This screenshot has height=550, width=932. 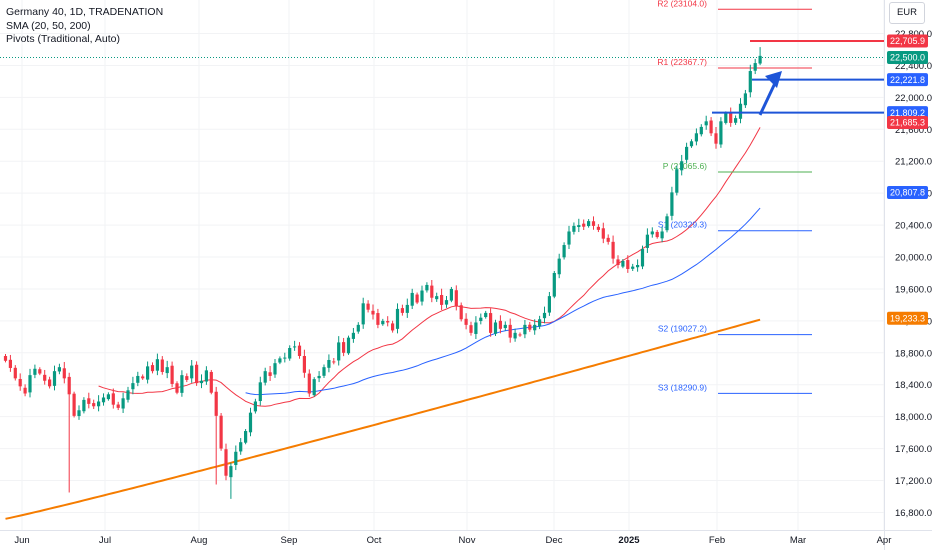 I want to click on symbol-title: Germany 40, 1D, TRADENATION, so click(x=85, y=12).